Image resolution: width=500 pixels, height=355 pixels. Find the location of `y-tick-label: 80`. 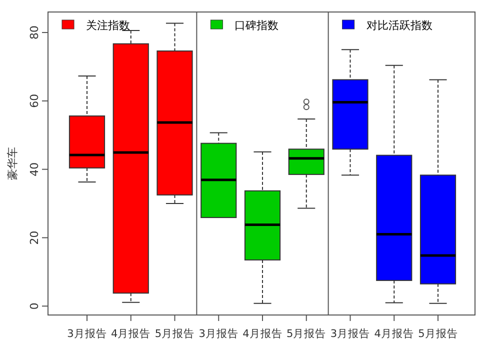

y-tick-label: 80 is located at coordinates (34, 33).